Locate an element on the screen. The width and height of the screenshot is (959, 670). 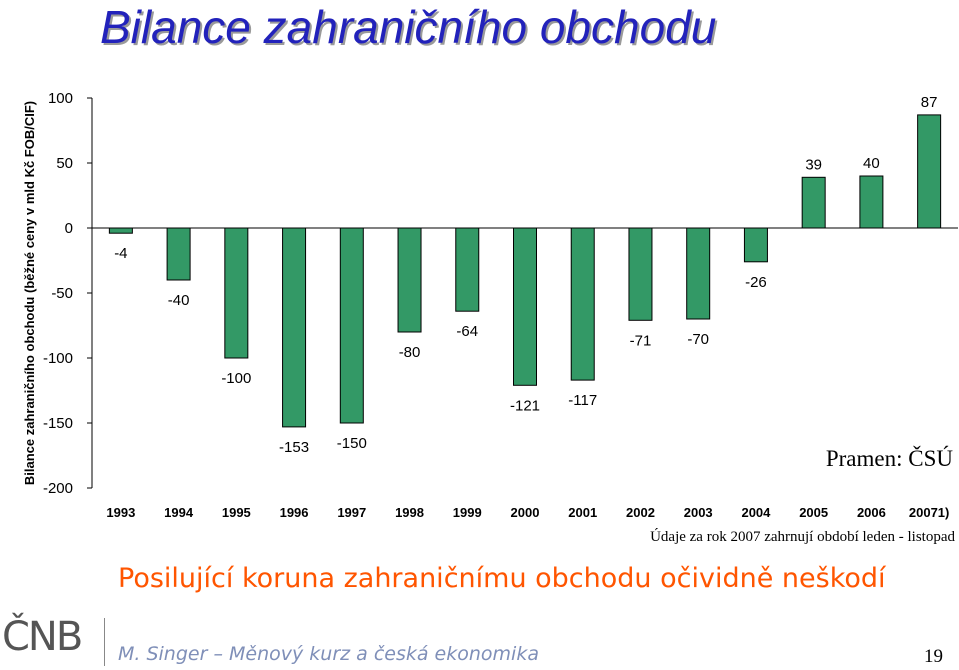
bar-1996 is located at coordinates (294, 327).